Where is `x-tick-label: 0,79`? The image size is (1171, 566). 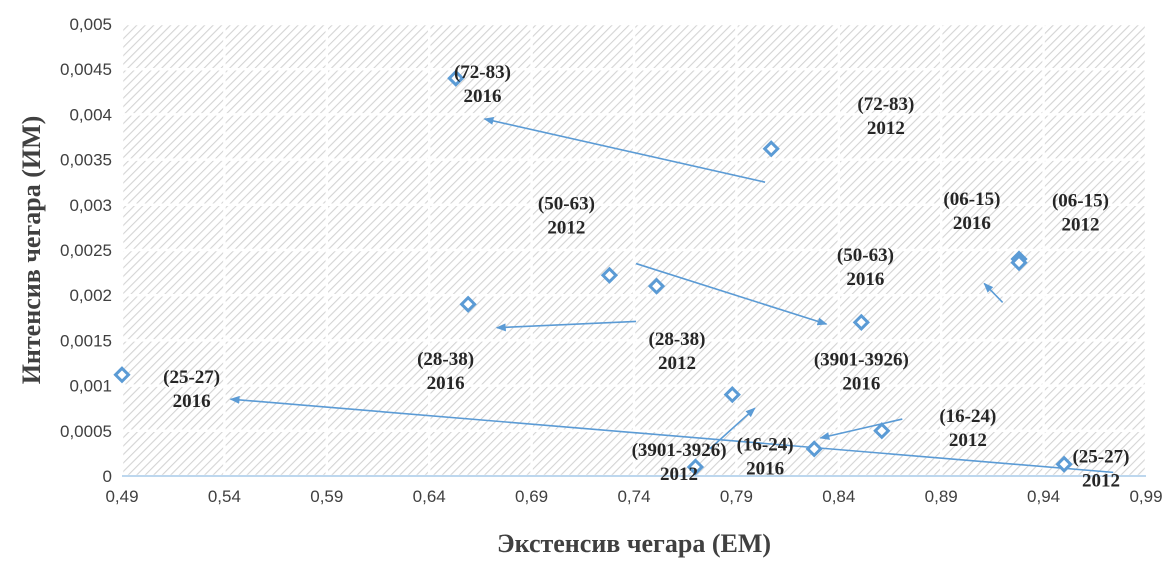 x-tick-label: 0,79 is located at coordinates (736, 496).